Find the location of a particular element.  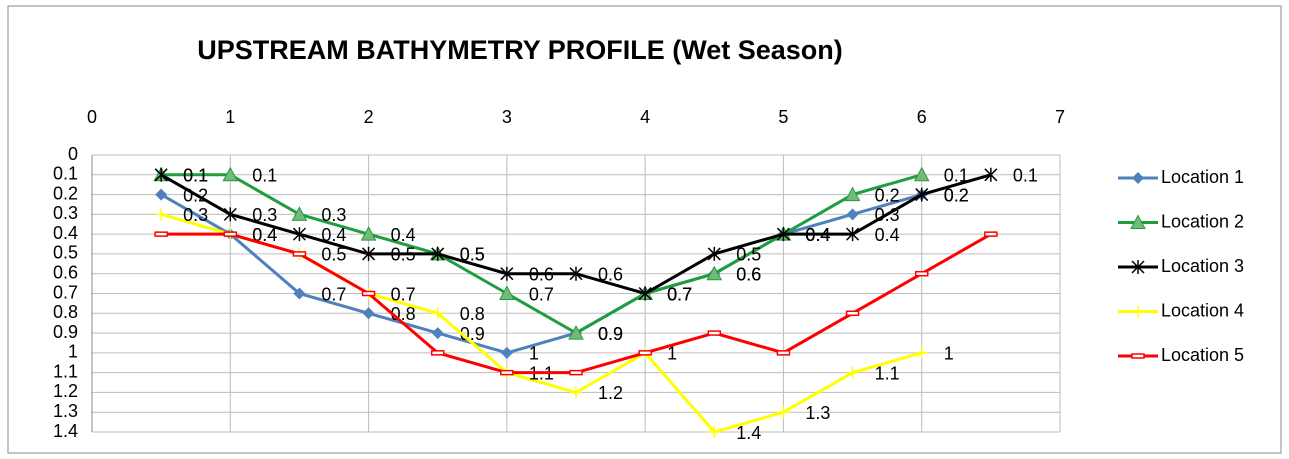

y-tick-label: 0.2 is located at coordinates (65, 193).